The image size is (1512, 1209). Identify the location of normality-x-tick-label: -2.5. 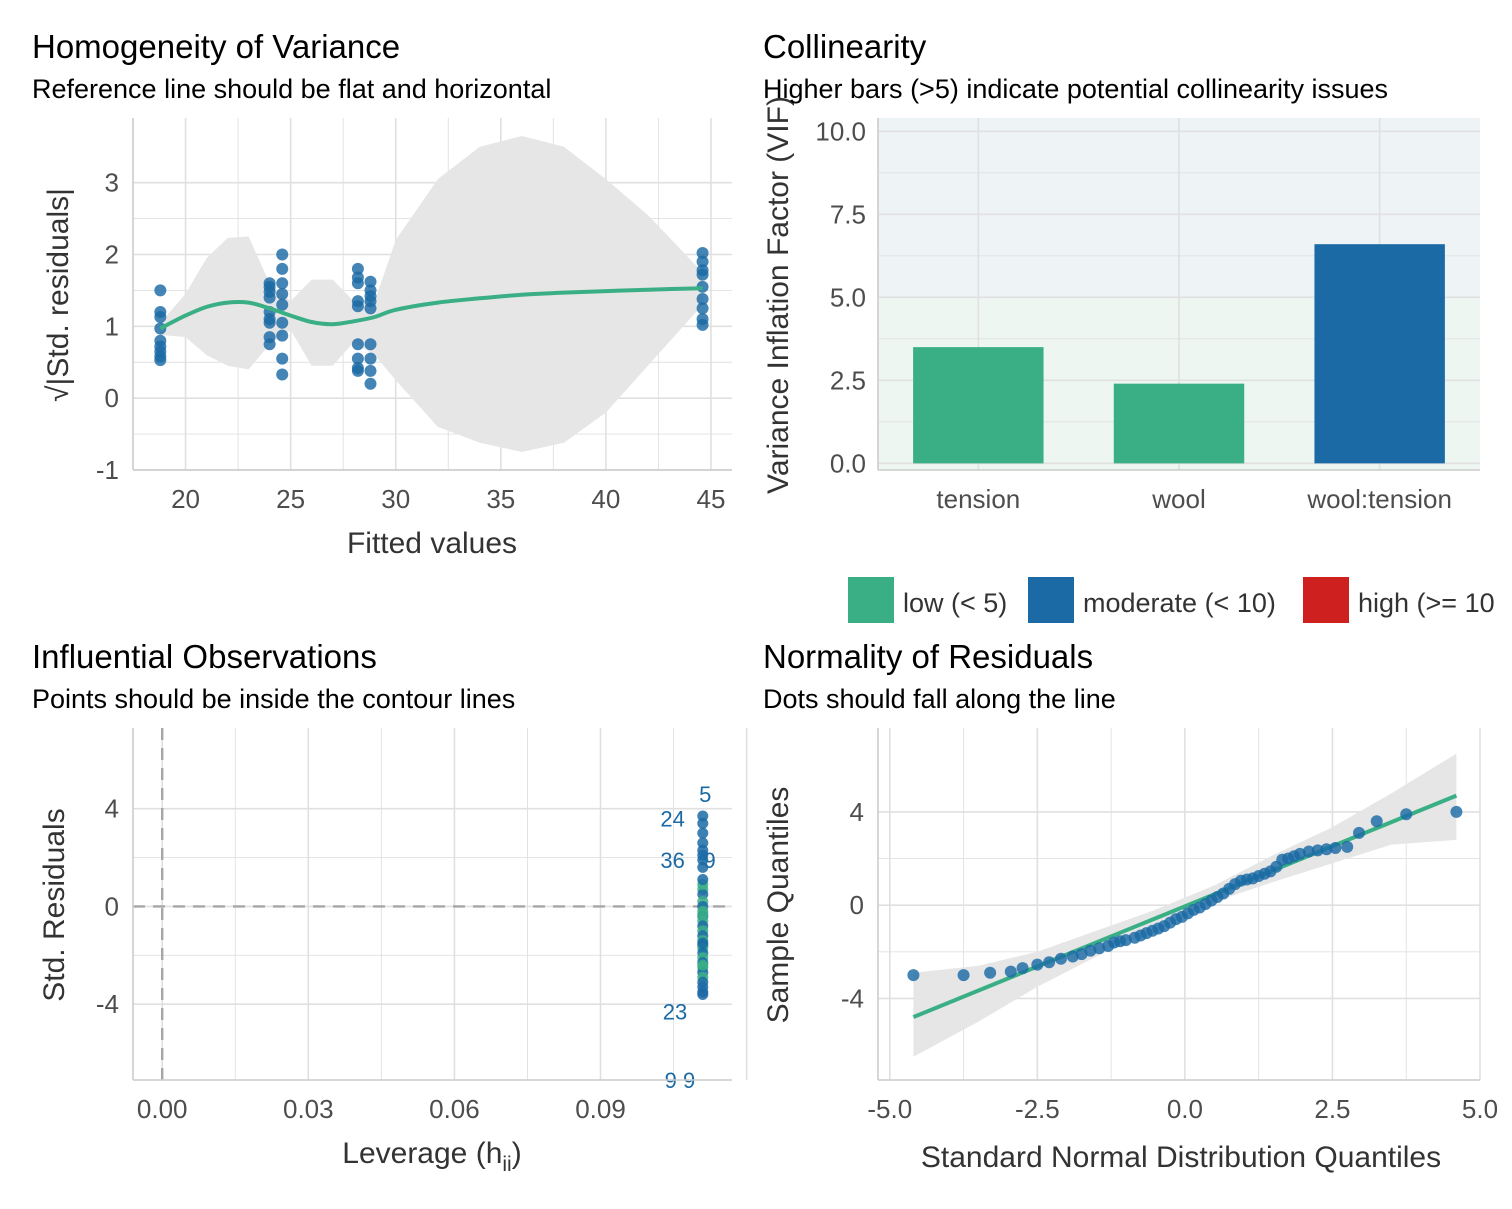
(1037, 1109).